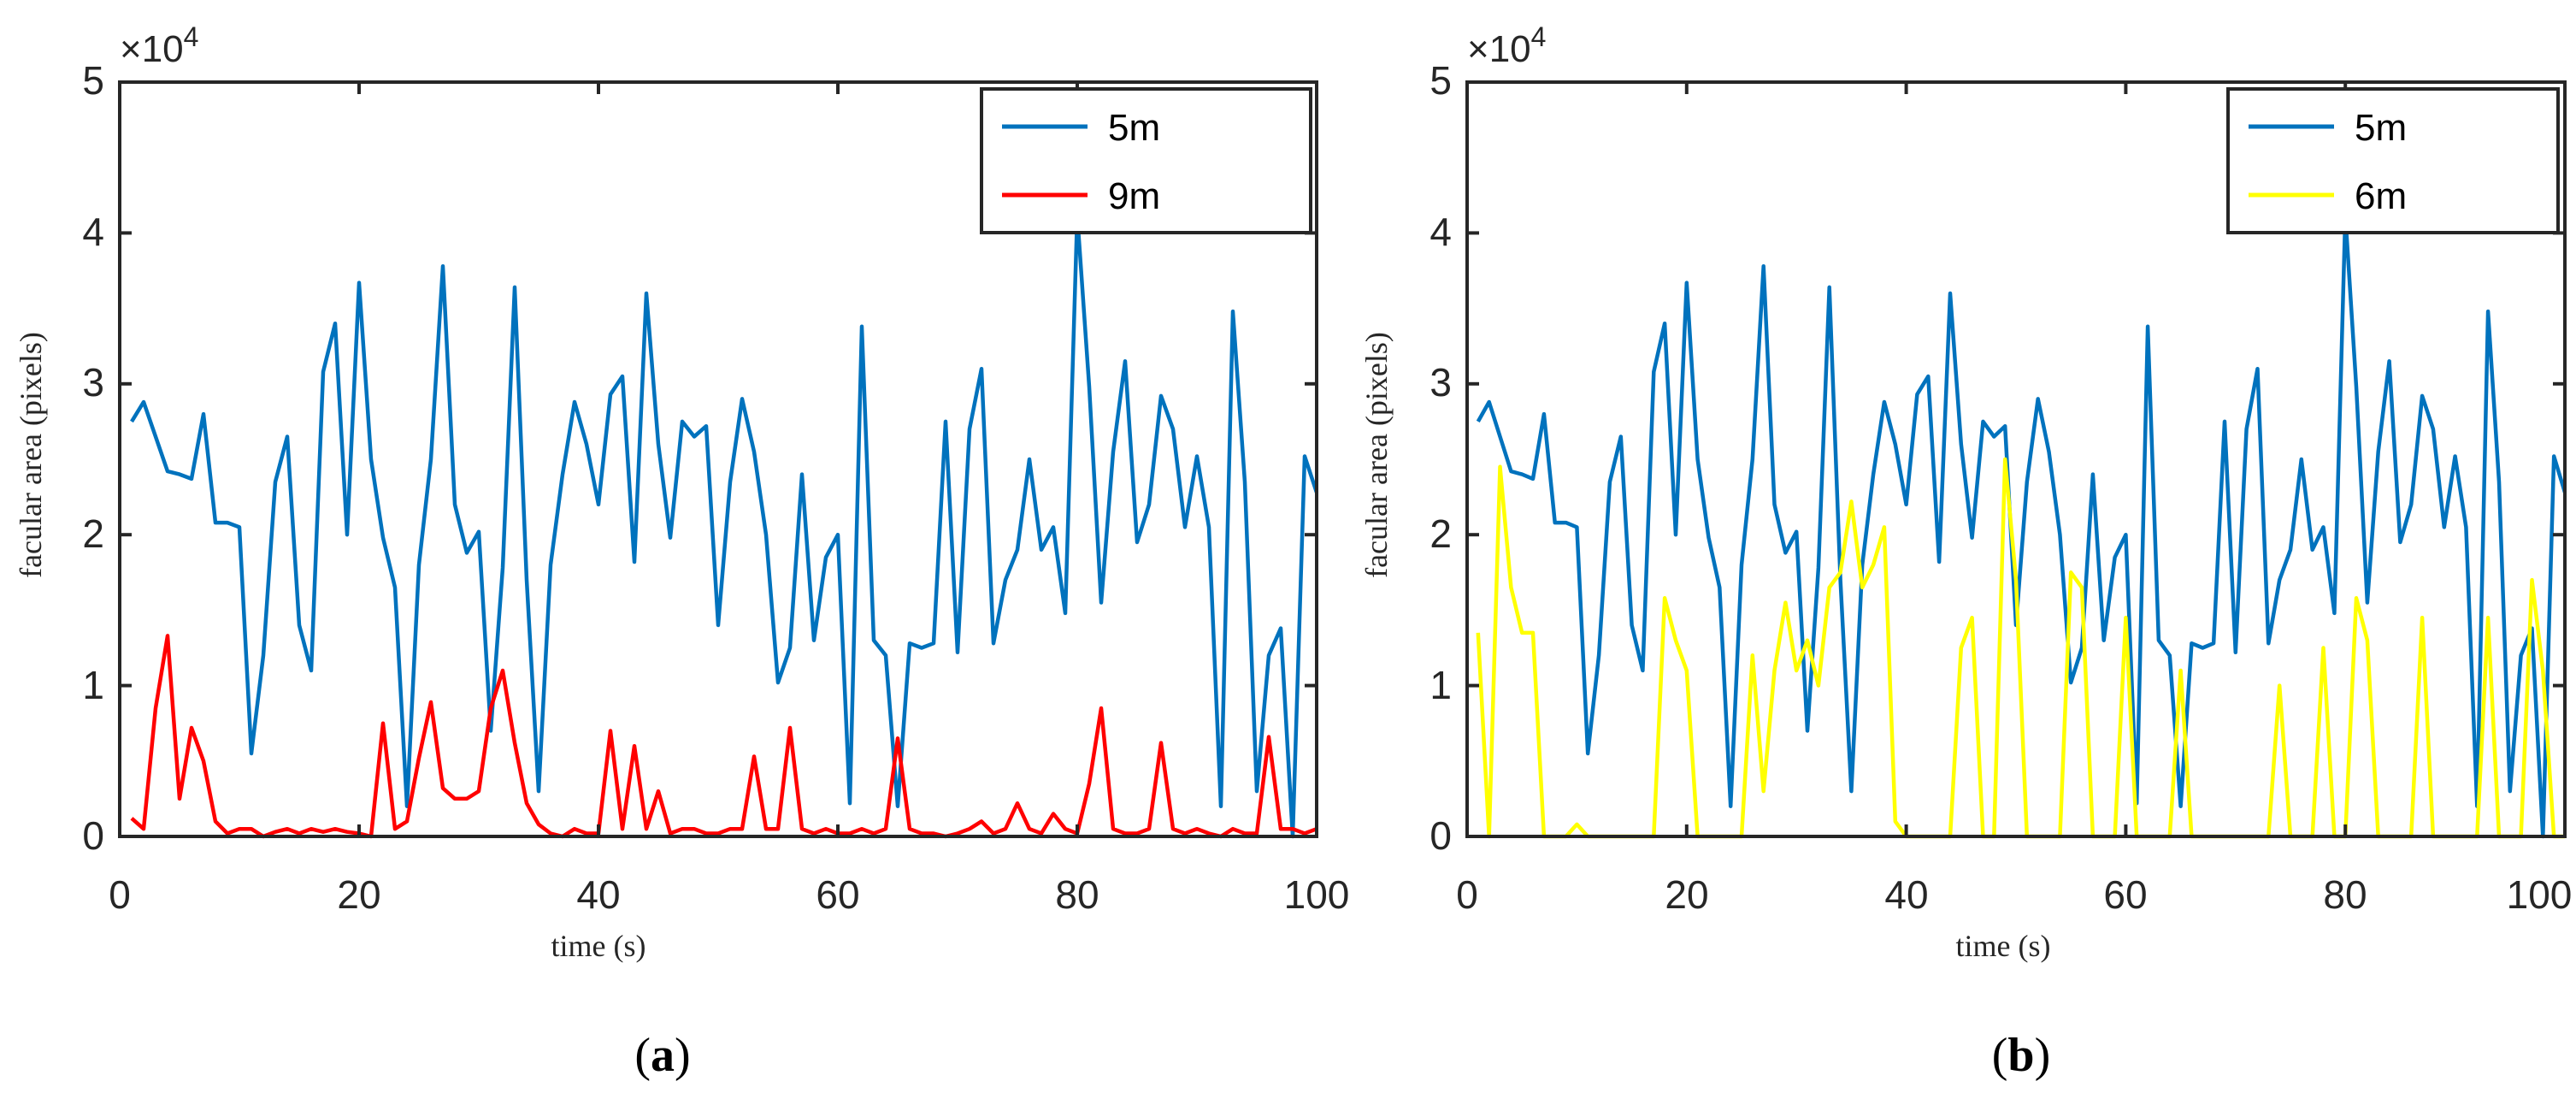  What do you see at coordinates (2021, 648) in the screenshot?
I see `series-line-6m` at bounding box center [2021, 648].